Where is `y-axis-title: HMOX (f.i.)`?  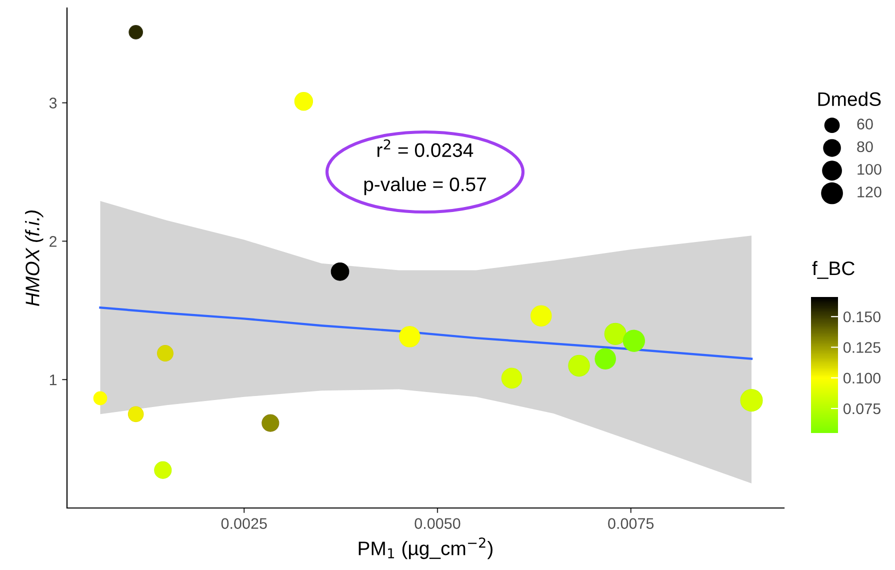 y-axis-title: HMOX (f.i.) is located at coordinates (34, 258).